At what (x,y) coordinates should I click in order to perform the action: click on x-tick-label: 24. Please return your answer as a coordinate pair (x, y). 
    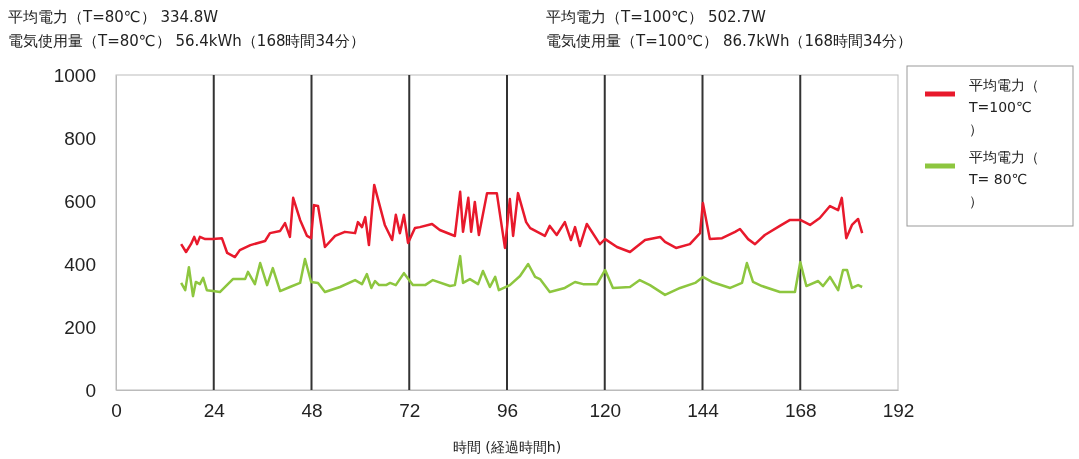
    Looking at the image, I should click on (214, 411).